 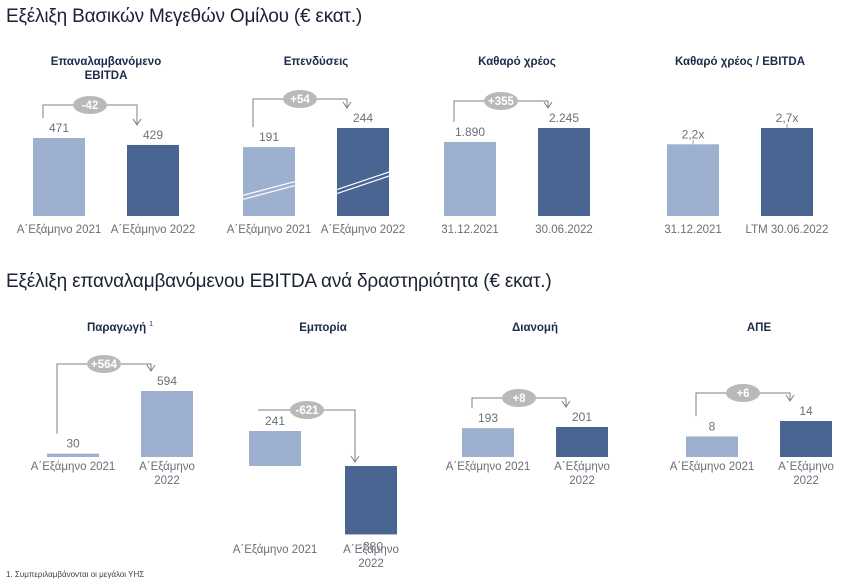 I want to click on value-label-1: 241, so click(x=275, y=421).